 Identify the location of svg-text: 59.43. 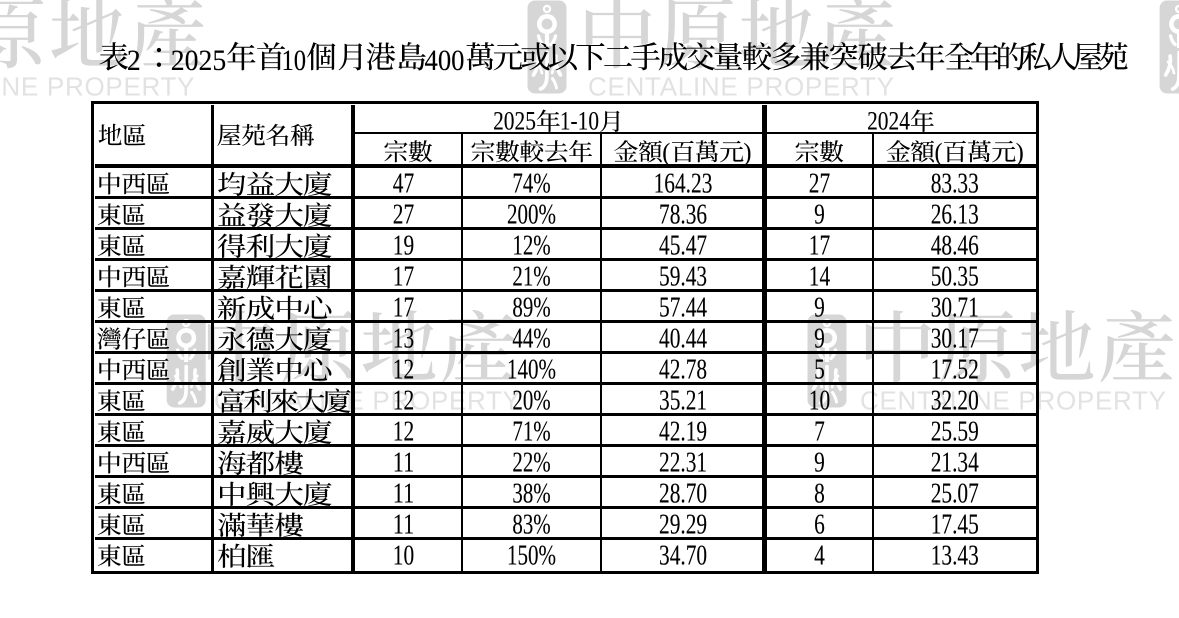
(683, 276).